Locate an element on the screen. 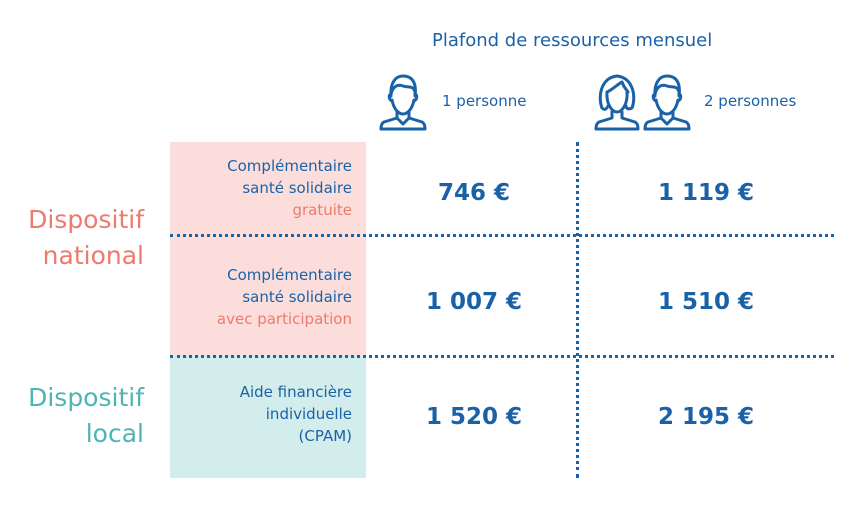  column-header-two-persons: 2 personnes is located at coordinates (750, 101).